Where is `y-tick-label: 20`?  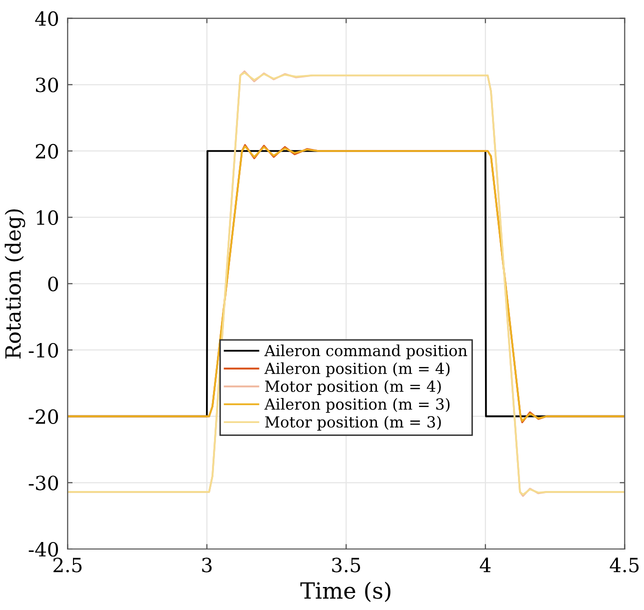
y-tick-label: 20 is located at coordinates (47, 151).